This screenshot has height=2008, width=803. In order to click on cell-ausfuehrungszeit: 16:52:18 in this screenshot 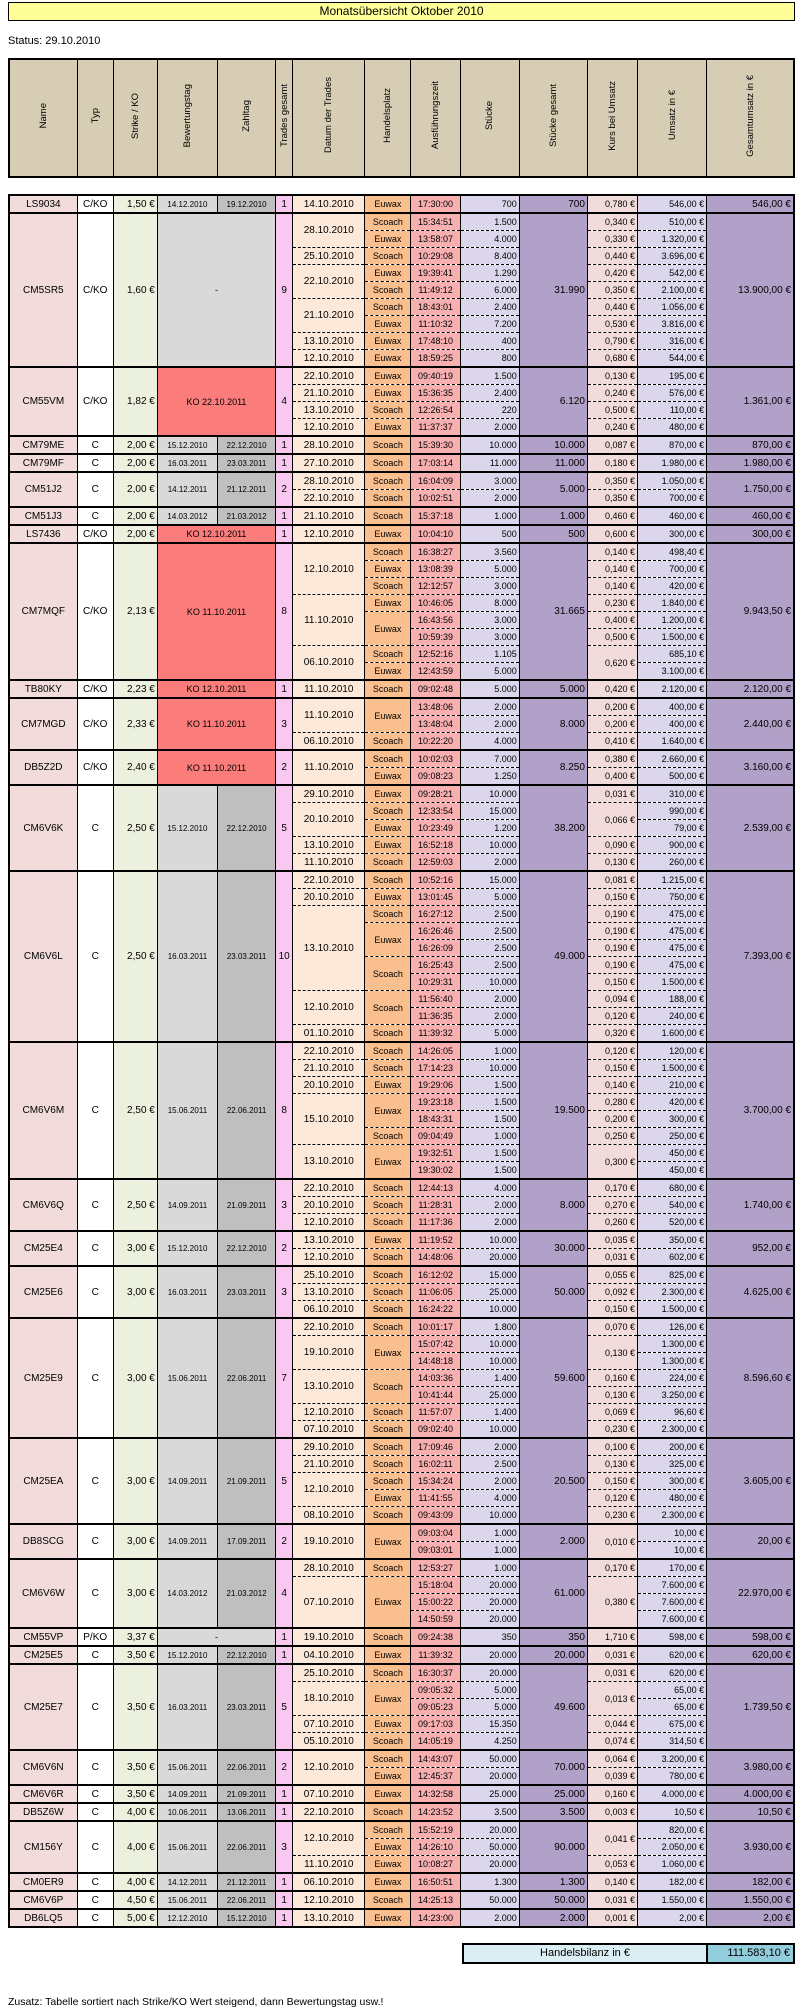, I will do `click(435, 845)`.